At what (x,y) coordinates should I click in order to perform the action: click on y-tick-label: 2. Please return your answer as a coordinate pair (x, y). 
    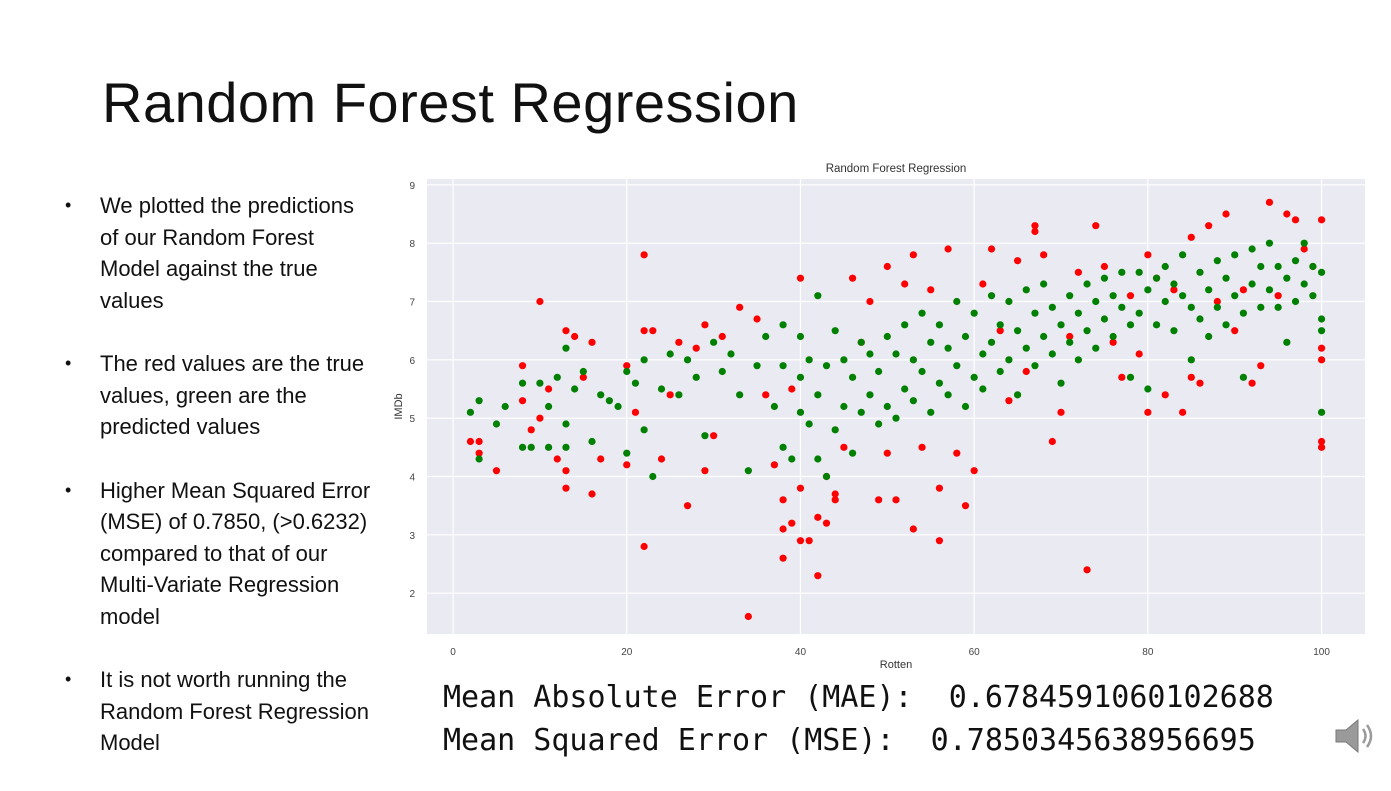
    Looking at the image, I should click on (412, 594).